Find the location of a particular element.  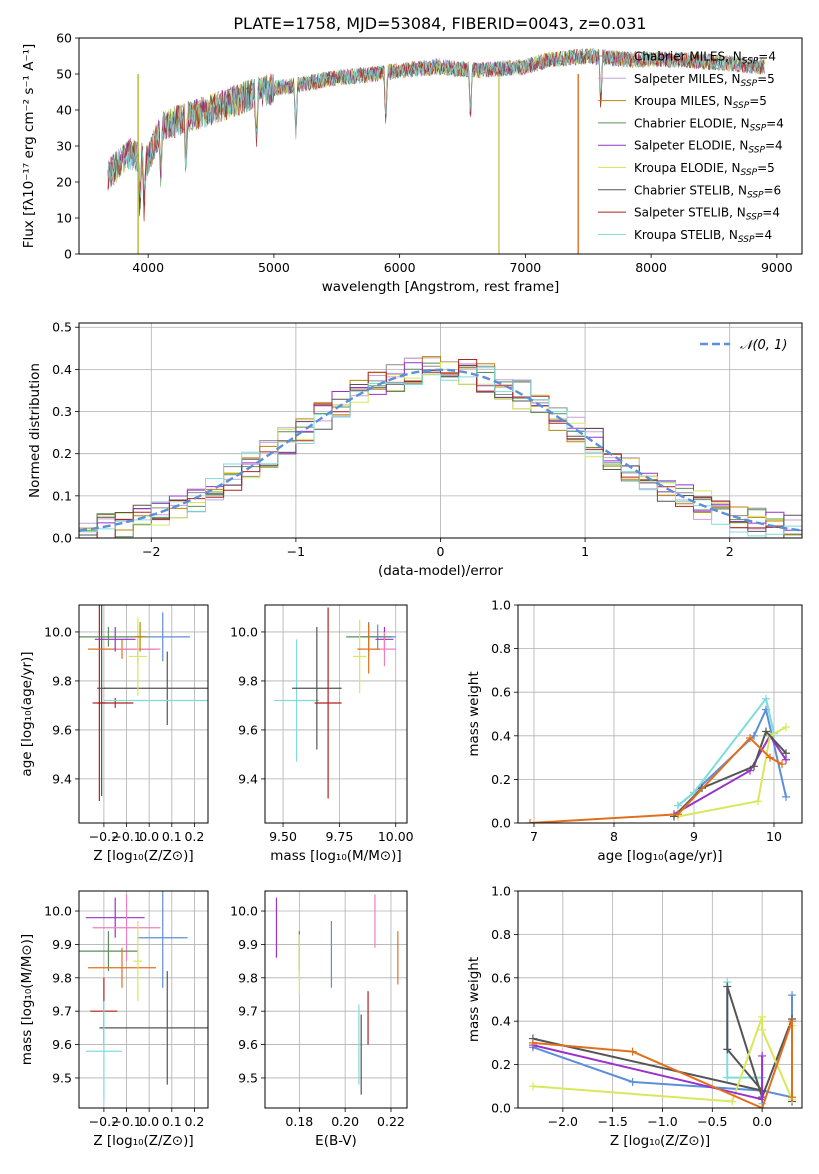

plot-area-residuals is located at coordinates (440, 447).